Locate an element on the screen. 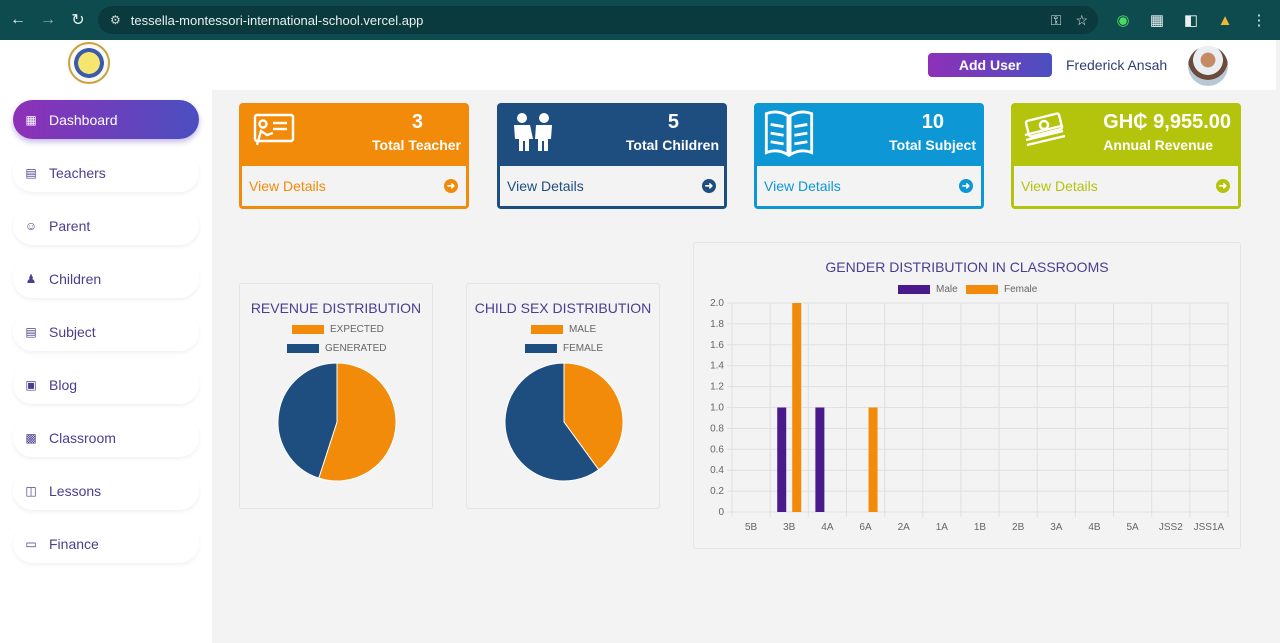 The width and height of the screenshot is (1280, 643). y-tick-label: 1.0 is located at coordinates (717, 408).